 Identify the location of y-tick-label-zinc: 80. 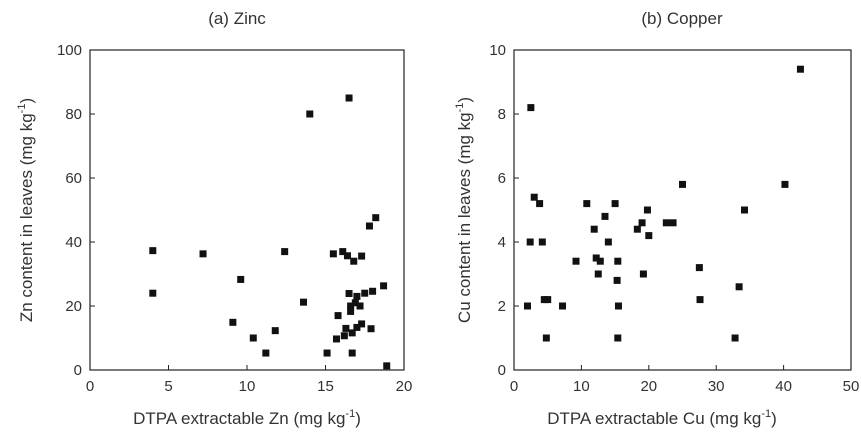
(73, 114).